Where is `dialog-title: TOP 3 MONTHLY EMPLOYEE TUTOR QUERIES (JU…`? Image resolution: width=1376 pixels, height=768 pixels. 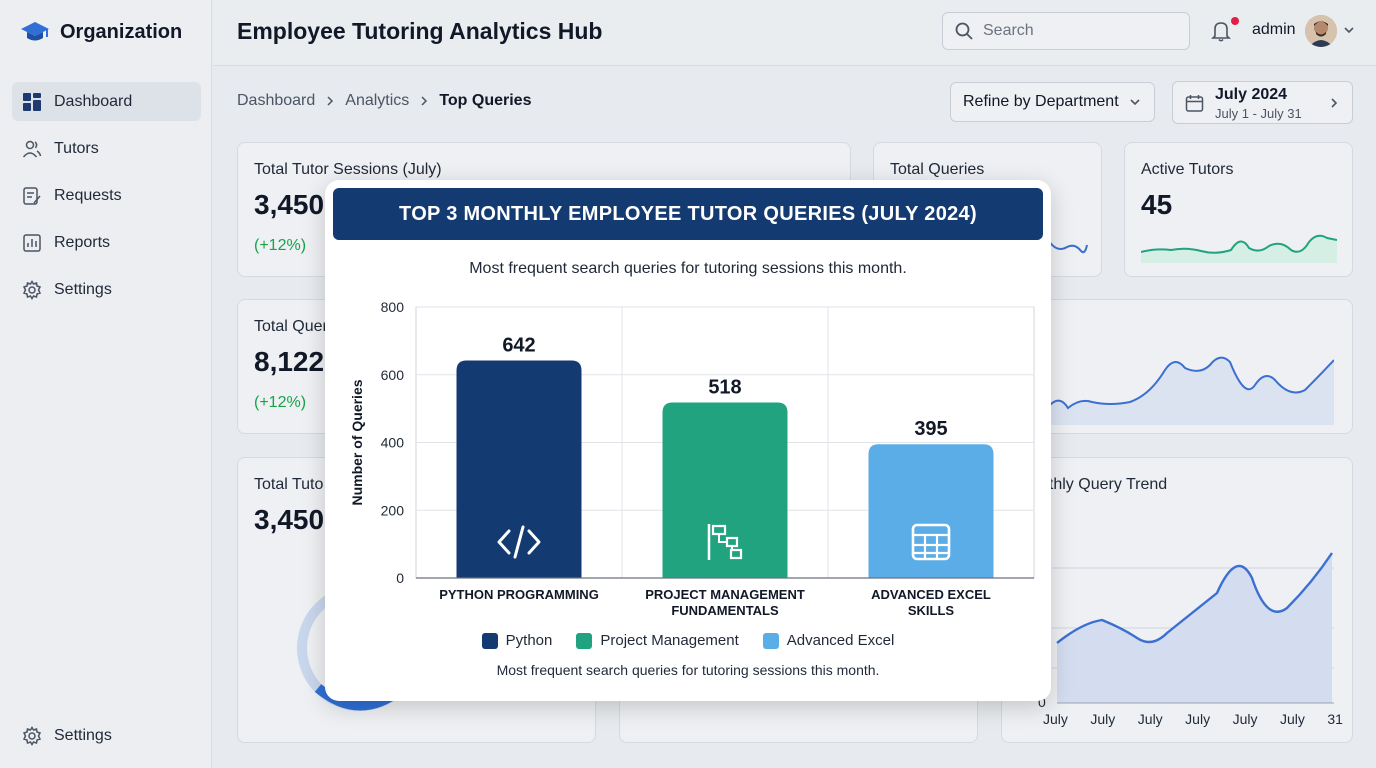
dialog-title: TOP 3 MONTHLY EMPLOYEE TUTOR QUERIES (JU… is located at coordinates (688, 214).